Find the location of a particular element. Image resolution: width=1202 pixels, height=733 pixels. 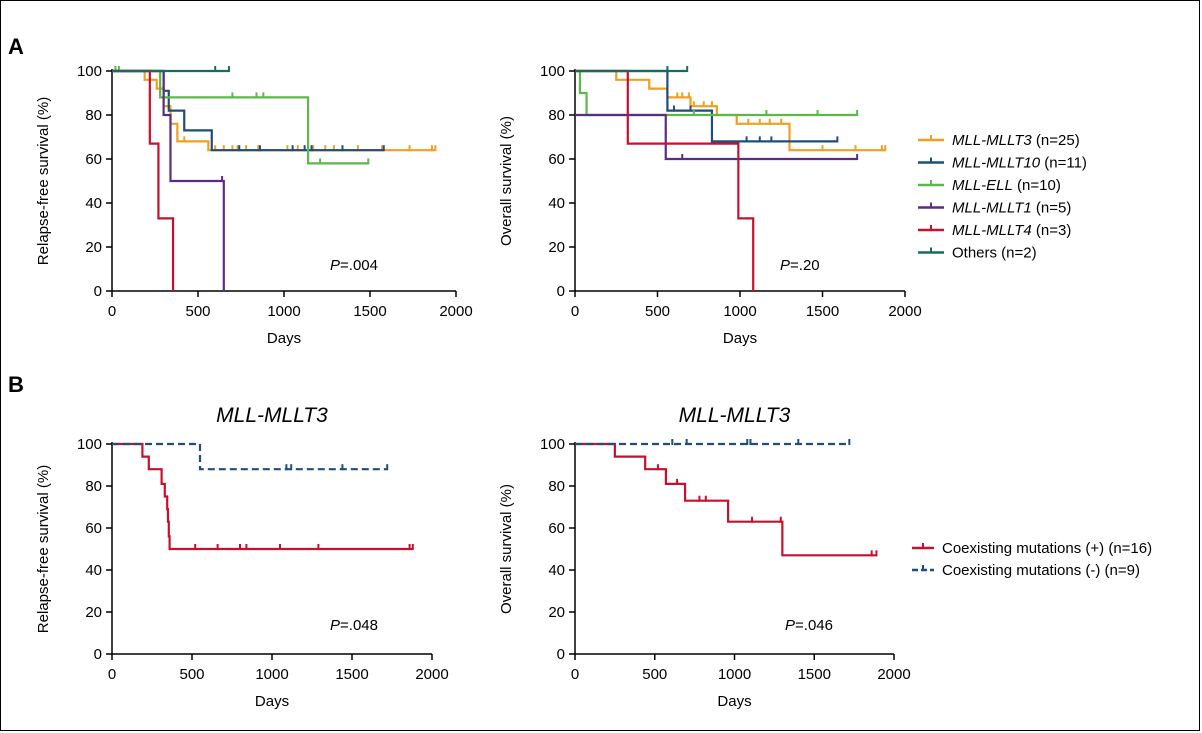

legend-item: MLL-MLLT1 (n=5) is located at coordinates (994, 208).